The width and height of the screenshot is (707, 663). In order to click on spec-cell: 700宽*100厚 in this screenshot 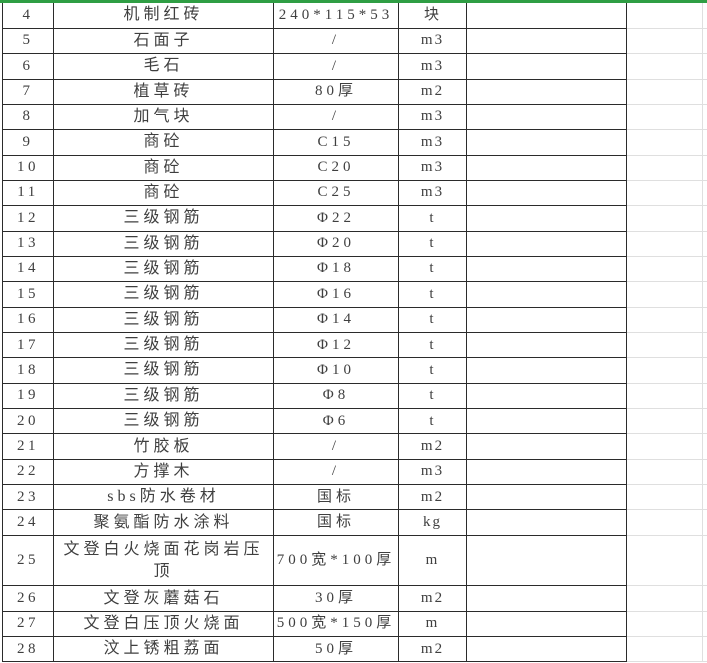, I will do `click(336, 560)`.